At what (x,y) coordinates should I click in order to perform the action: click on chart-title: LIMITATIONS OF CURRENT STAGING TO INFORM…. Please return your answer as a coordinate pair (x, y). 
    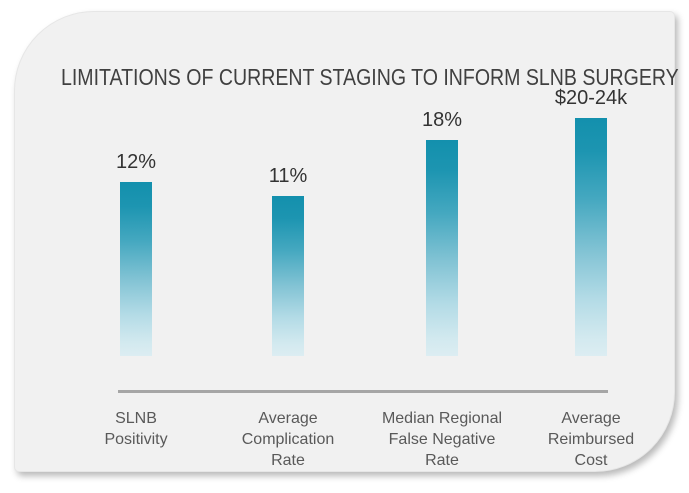
    Looking at the image, I should click on (370, 77).